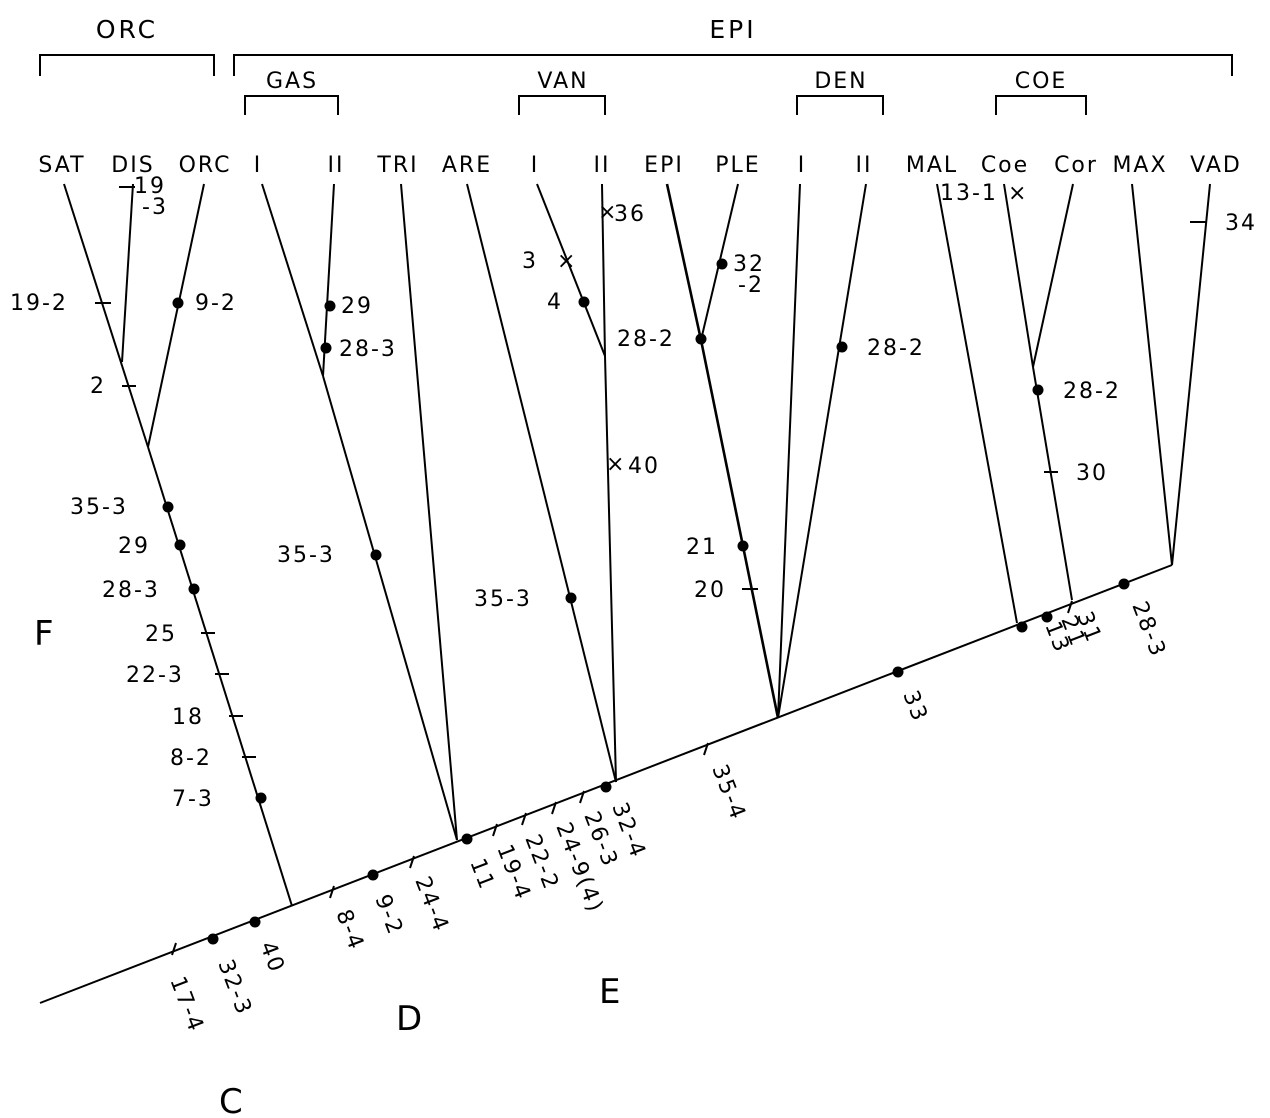 The width and height of the screenshot is (1270, 1118). I want to click on taxon-den-2: II, so click(864, 165).